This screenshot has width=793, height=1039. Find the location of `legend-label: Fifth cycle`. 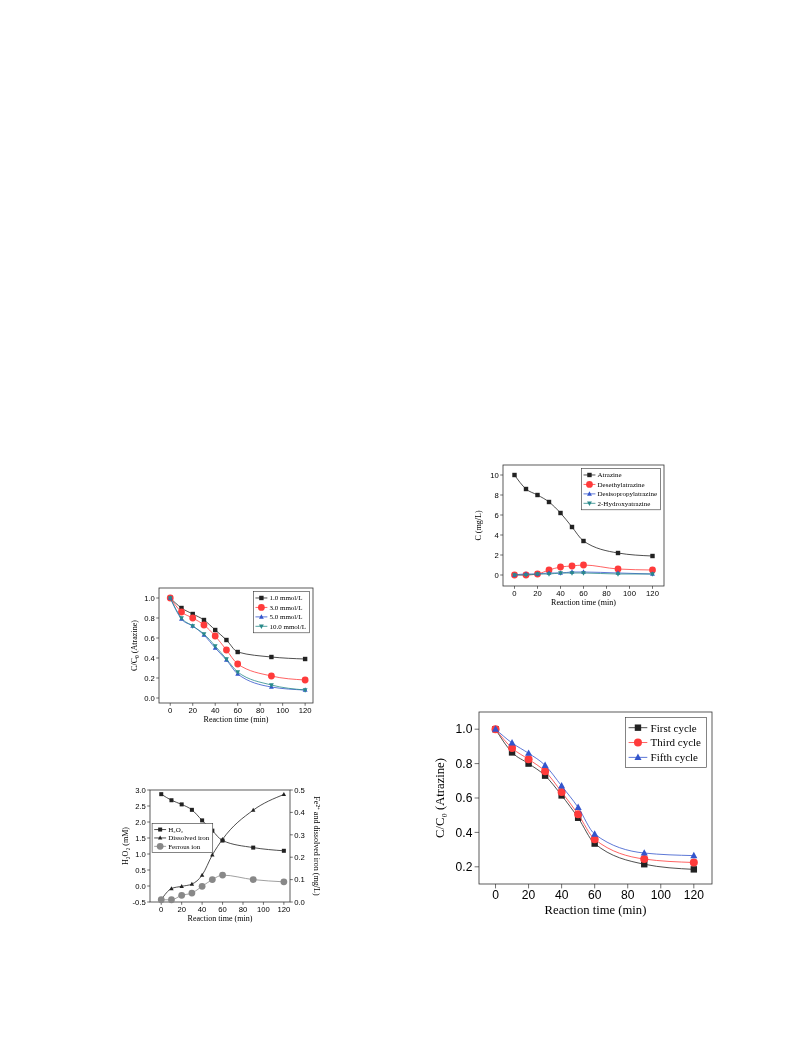

legend-label: Fifth cycle is located at coordinates (674, 757).